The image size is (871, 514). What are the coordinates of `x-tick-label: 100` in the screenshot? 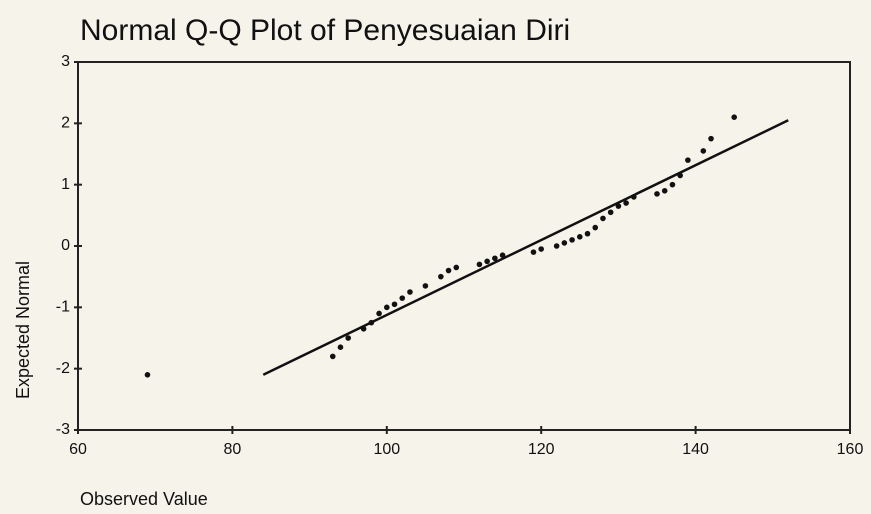 It's located at (386, 449).